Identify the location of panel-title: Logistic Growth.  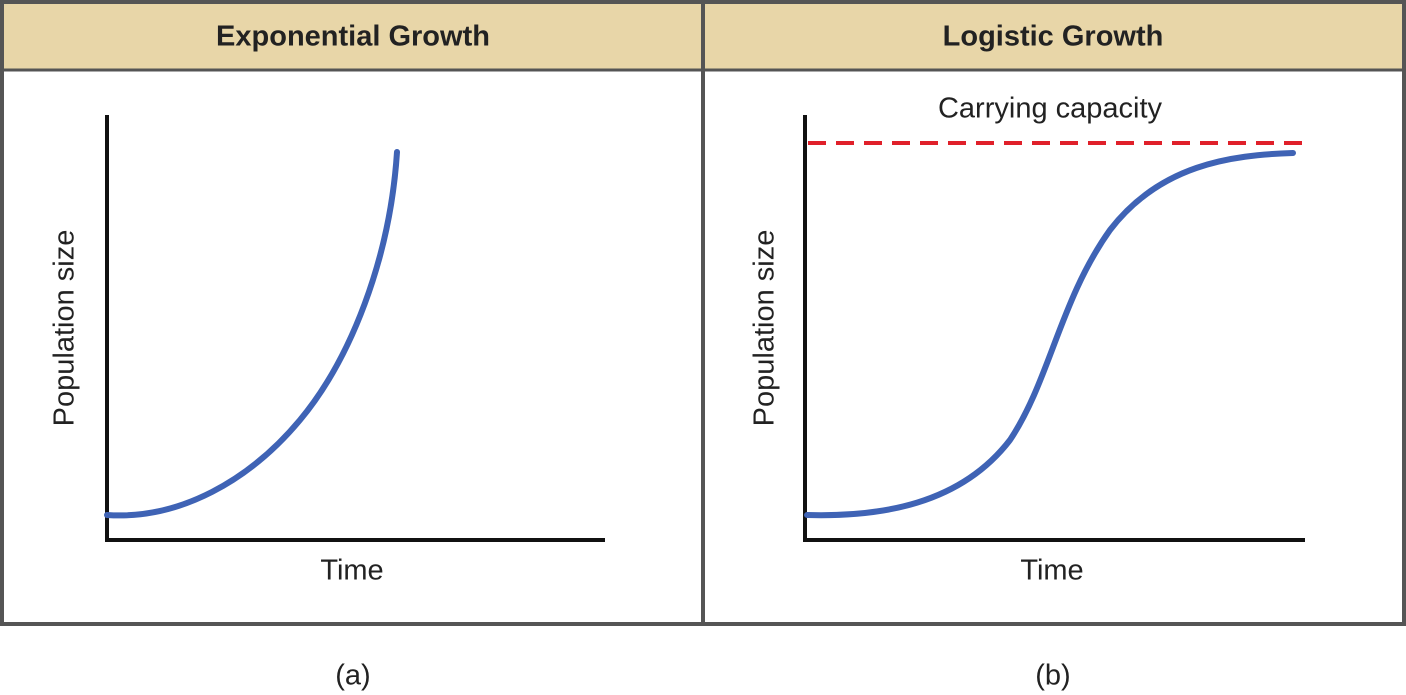
(1053, 37).